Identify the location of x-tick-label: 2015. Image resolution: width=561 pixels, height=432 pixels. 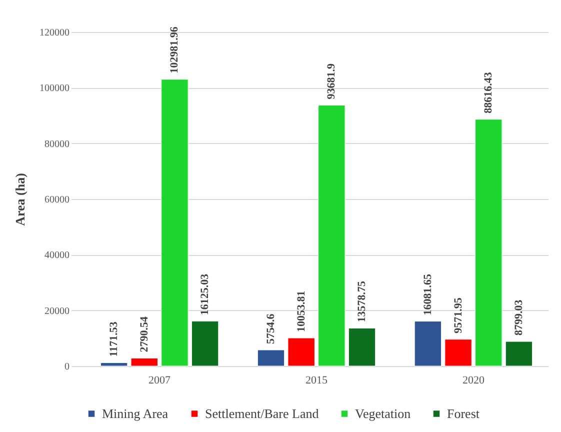
(317, 380).